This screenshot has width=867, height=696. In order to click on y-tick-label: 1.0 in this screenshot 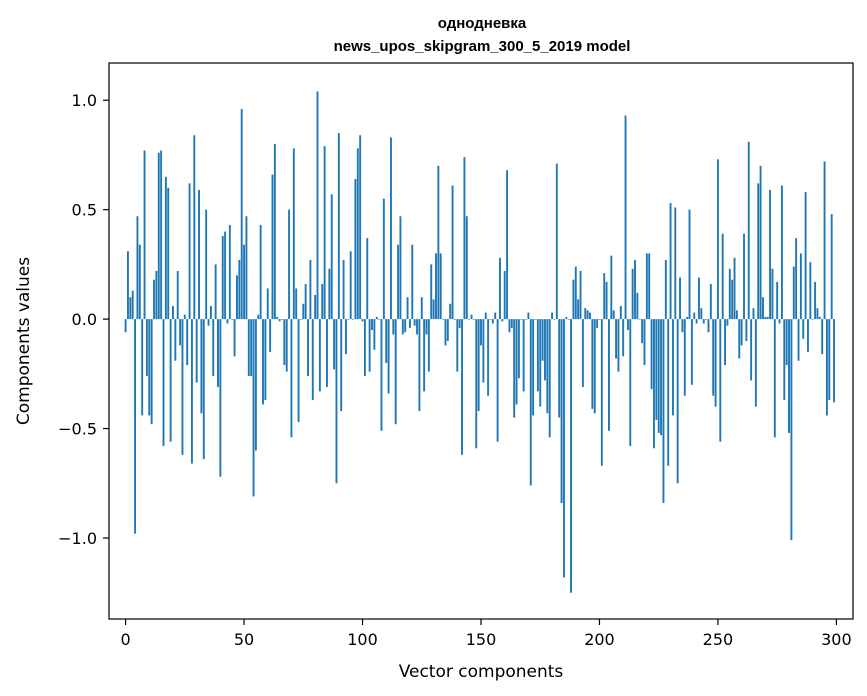, I will do `click(84, 100)`.